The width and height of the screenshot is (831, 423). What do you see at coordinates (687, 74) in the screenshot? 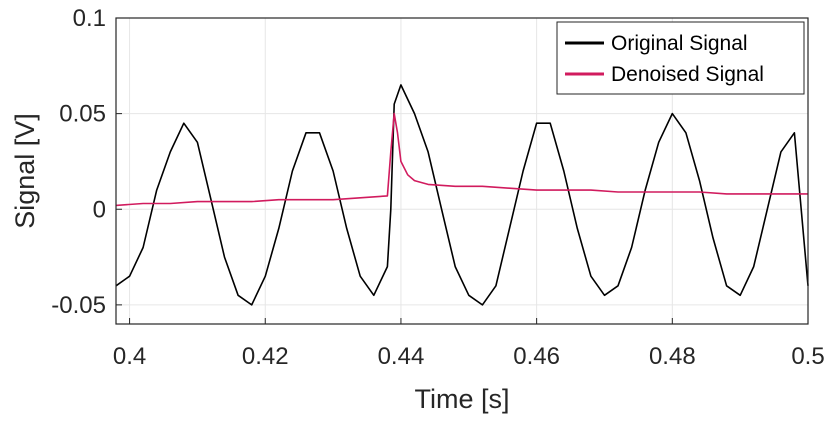
I see `legend-label-denoised-signal: Denoised Signal` at bounding box center [687, 74].